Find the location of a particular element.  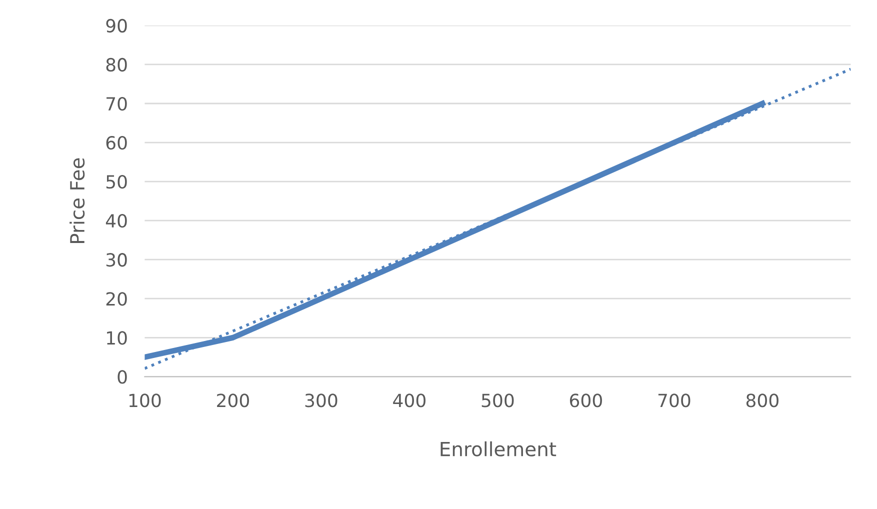

x-tick-label: 800 is located at coordinates (762, 401).